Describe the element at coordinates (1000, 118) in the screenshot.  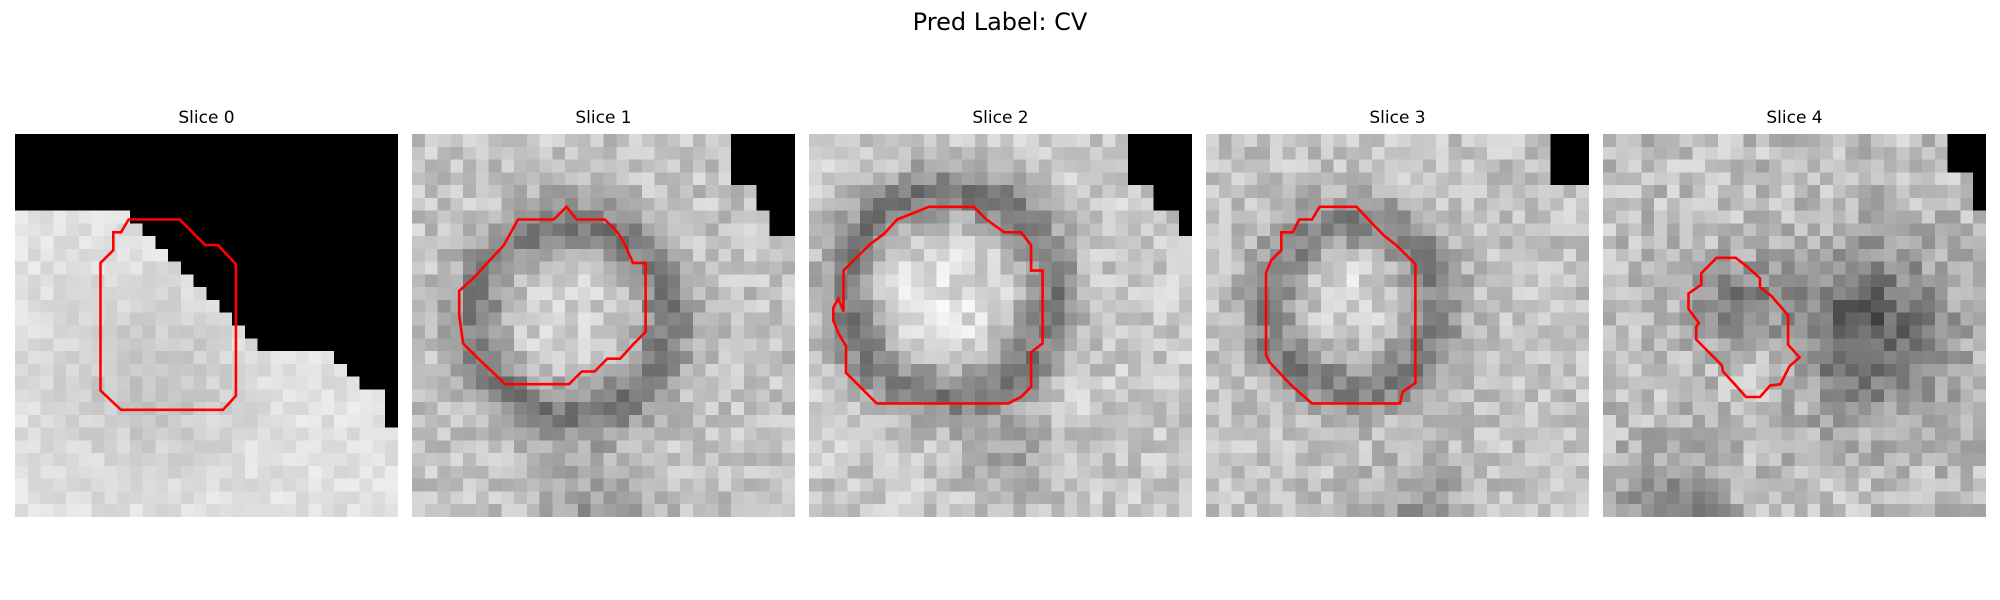
I see `slice-title-2: Slice 2` at that location.